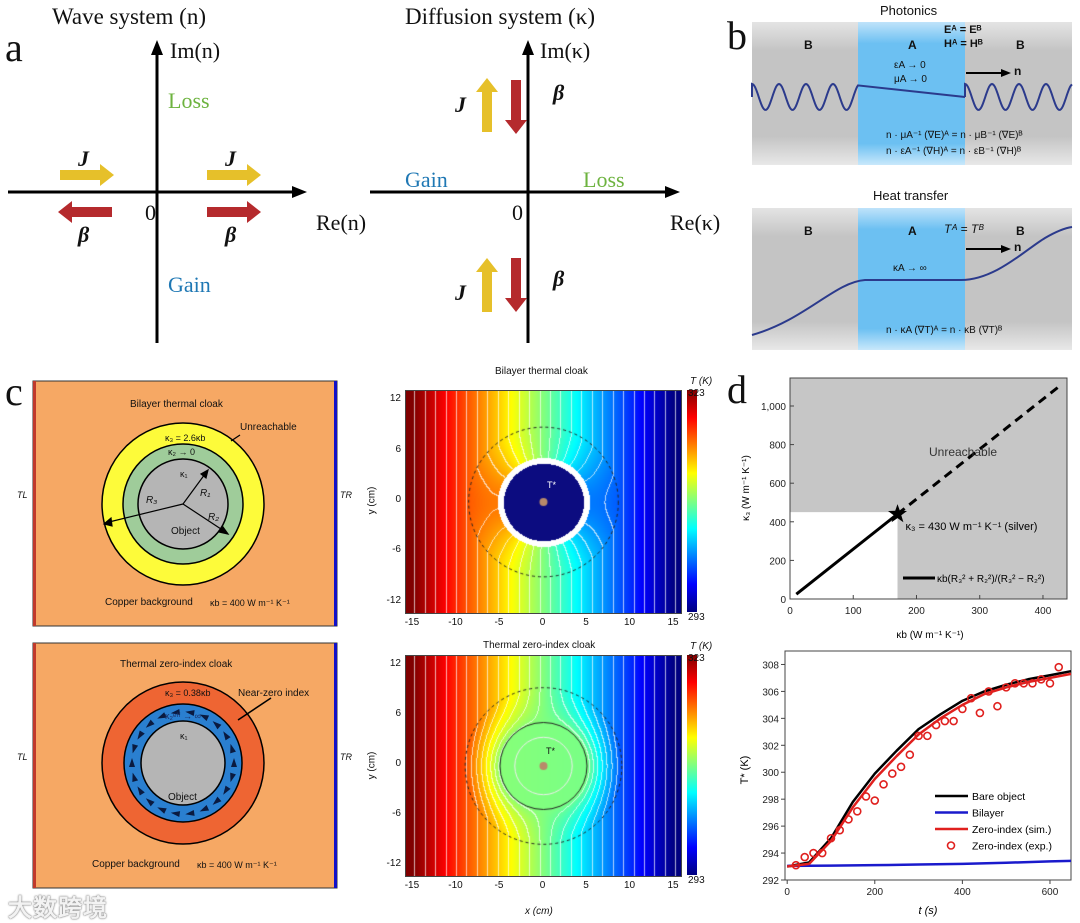  Describe the element at coordinates (150, 212) in the screenshot. I see `wave-origin-label: 0` at that location.